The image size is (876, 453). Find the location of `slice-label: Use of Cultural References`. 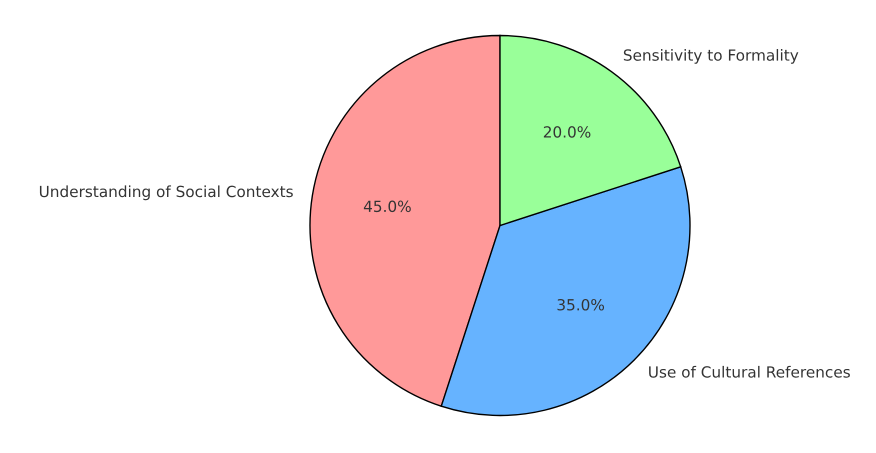

slice-label: Use of Cultural References is located at coordinates (749, 372).